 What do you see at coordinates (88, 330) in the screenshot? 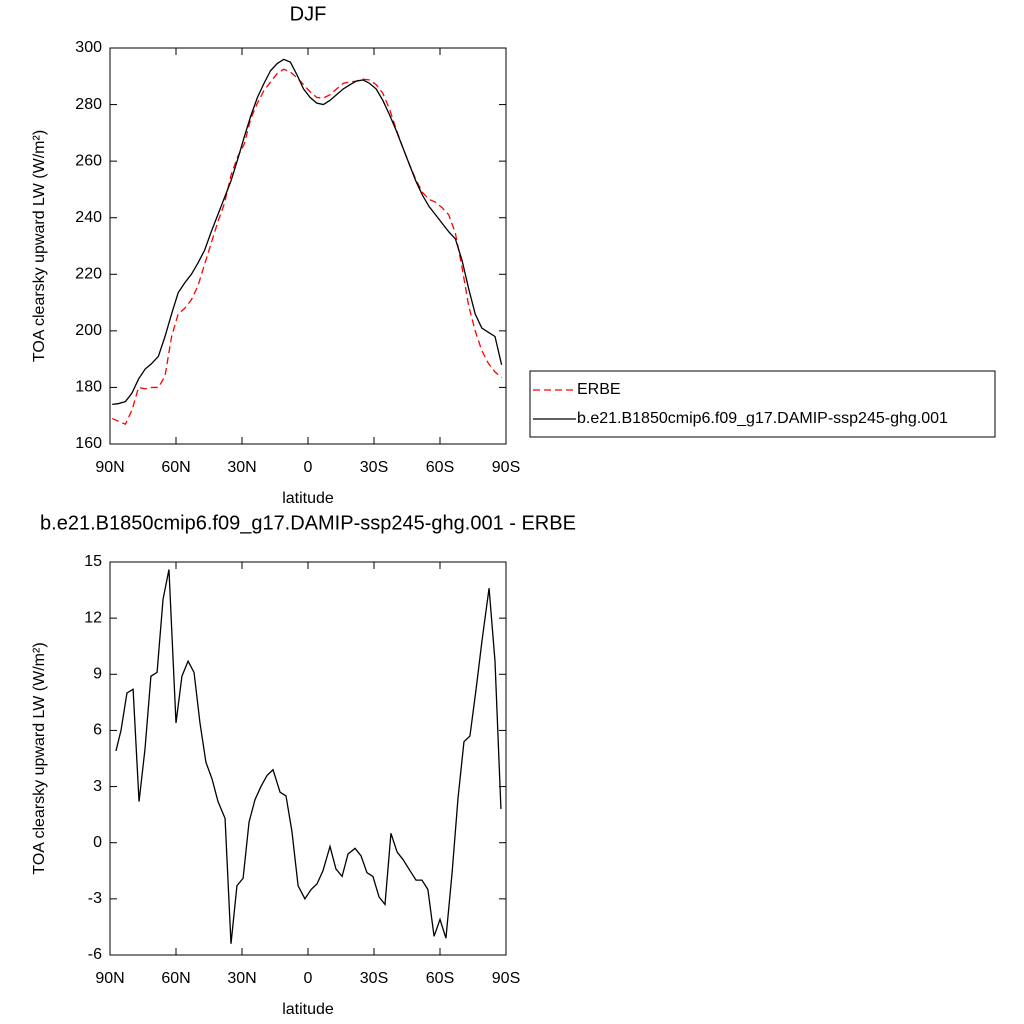
I see `y-tick-label: 200` at bounding box center [88, 330].